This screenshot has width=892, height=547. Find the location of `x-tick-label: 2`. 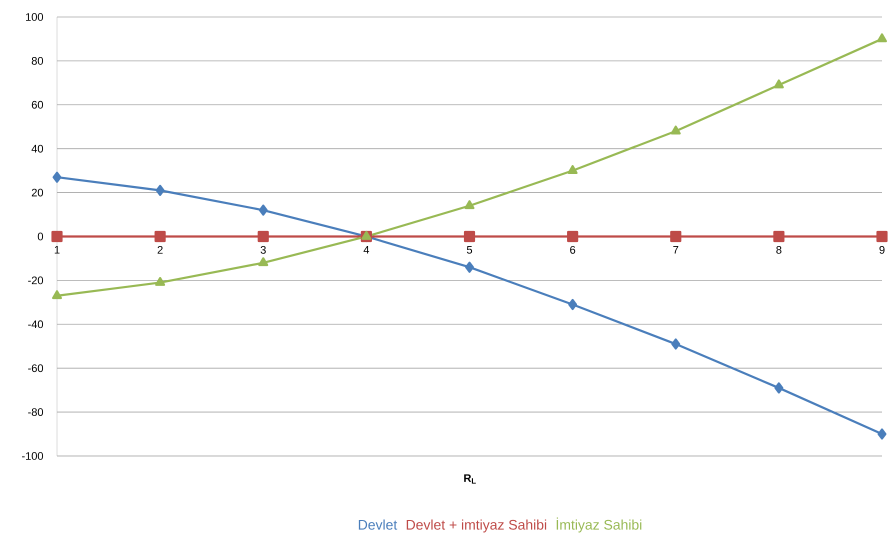

x-tick-label: 2 is located at coordinates (160, 250).